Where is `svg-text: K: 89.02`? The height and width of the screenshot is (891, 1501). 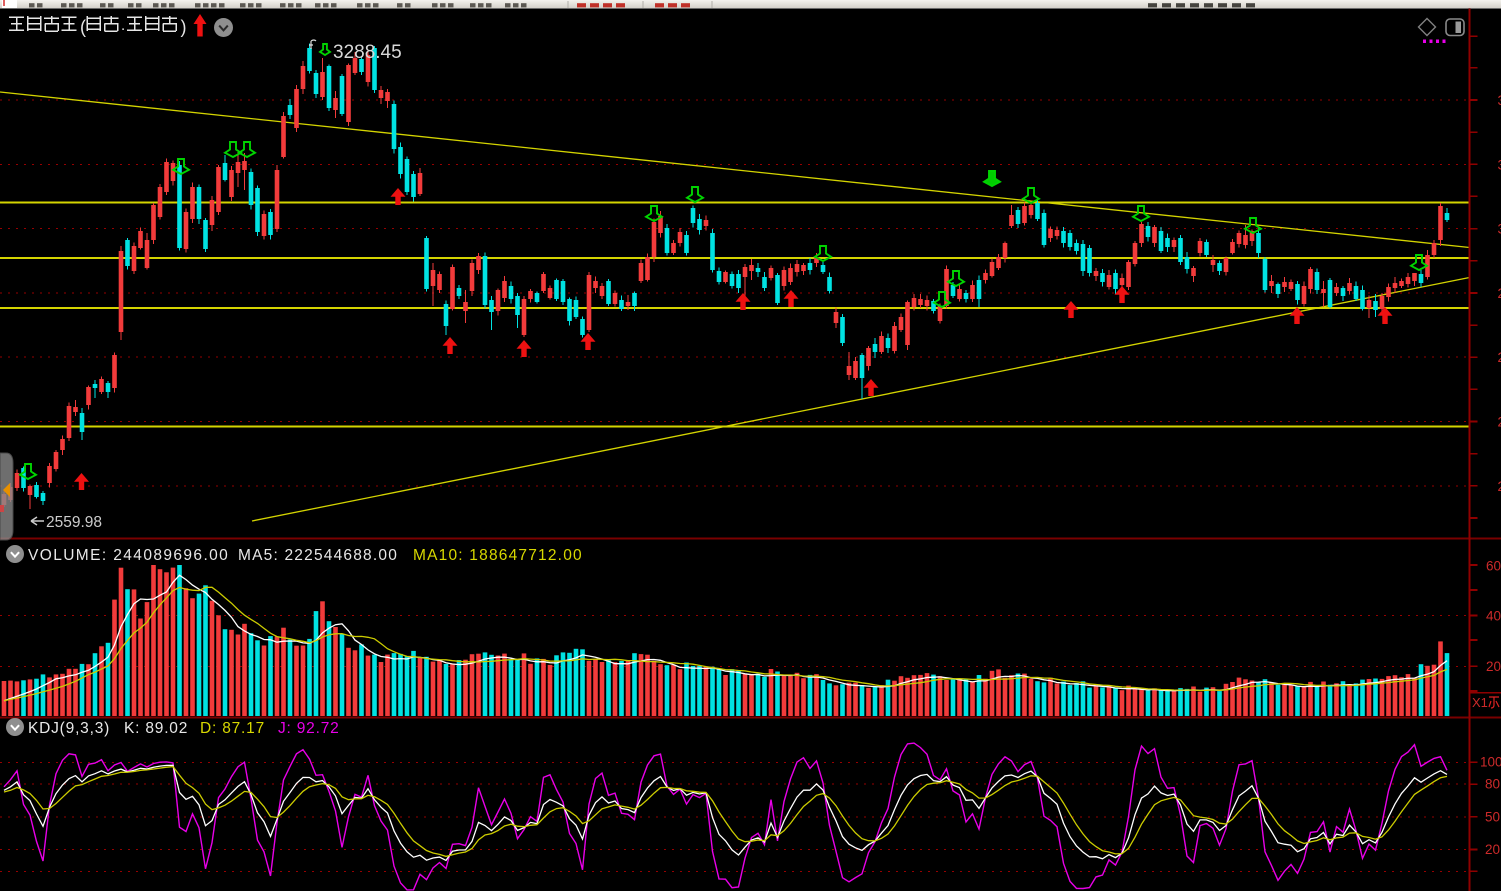
svg-text: K: 89.02 is located at coordinates (156, 728).